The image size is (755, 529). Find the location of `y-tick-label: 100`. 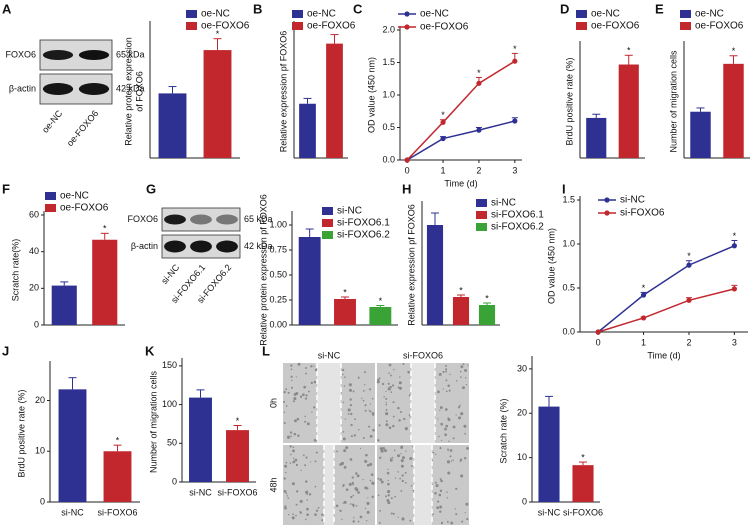

y-tick-label: 100 is located at coordinates (169, 404).